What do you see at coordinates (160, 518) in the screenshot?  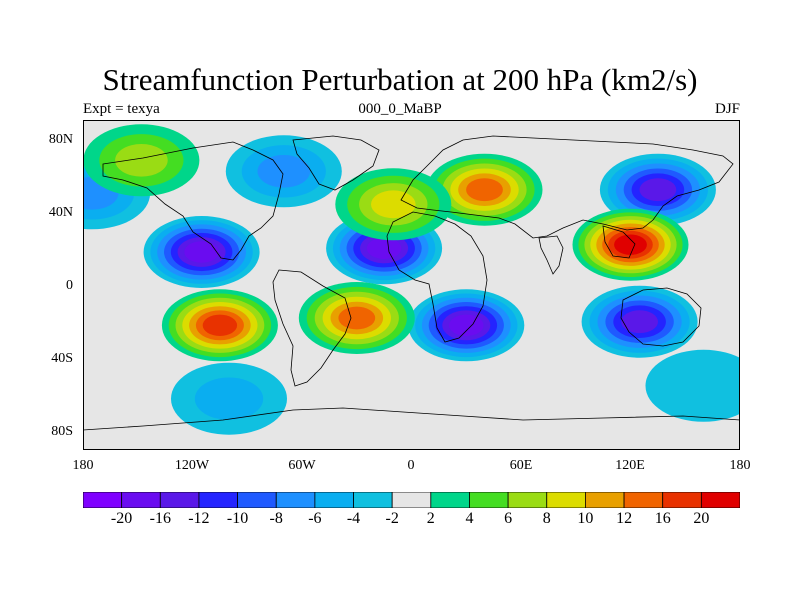 I see `colorbar-label: -16` at bounding box center [160, 518].